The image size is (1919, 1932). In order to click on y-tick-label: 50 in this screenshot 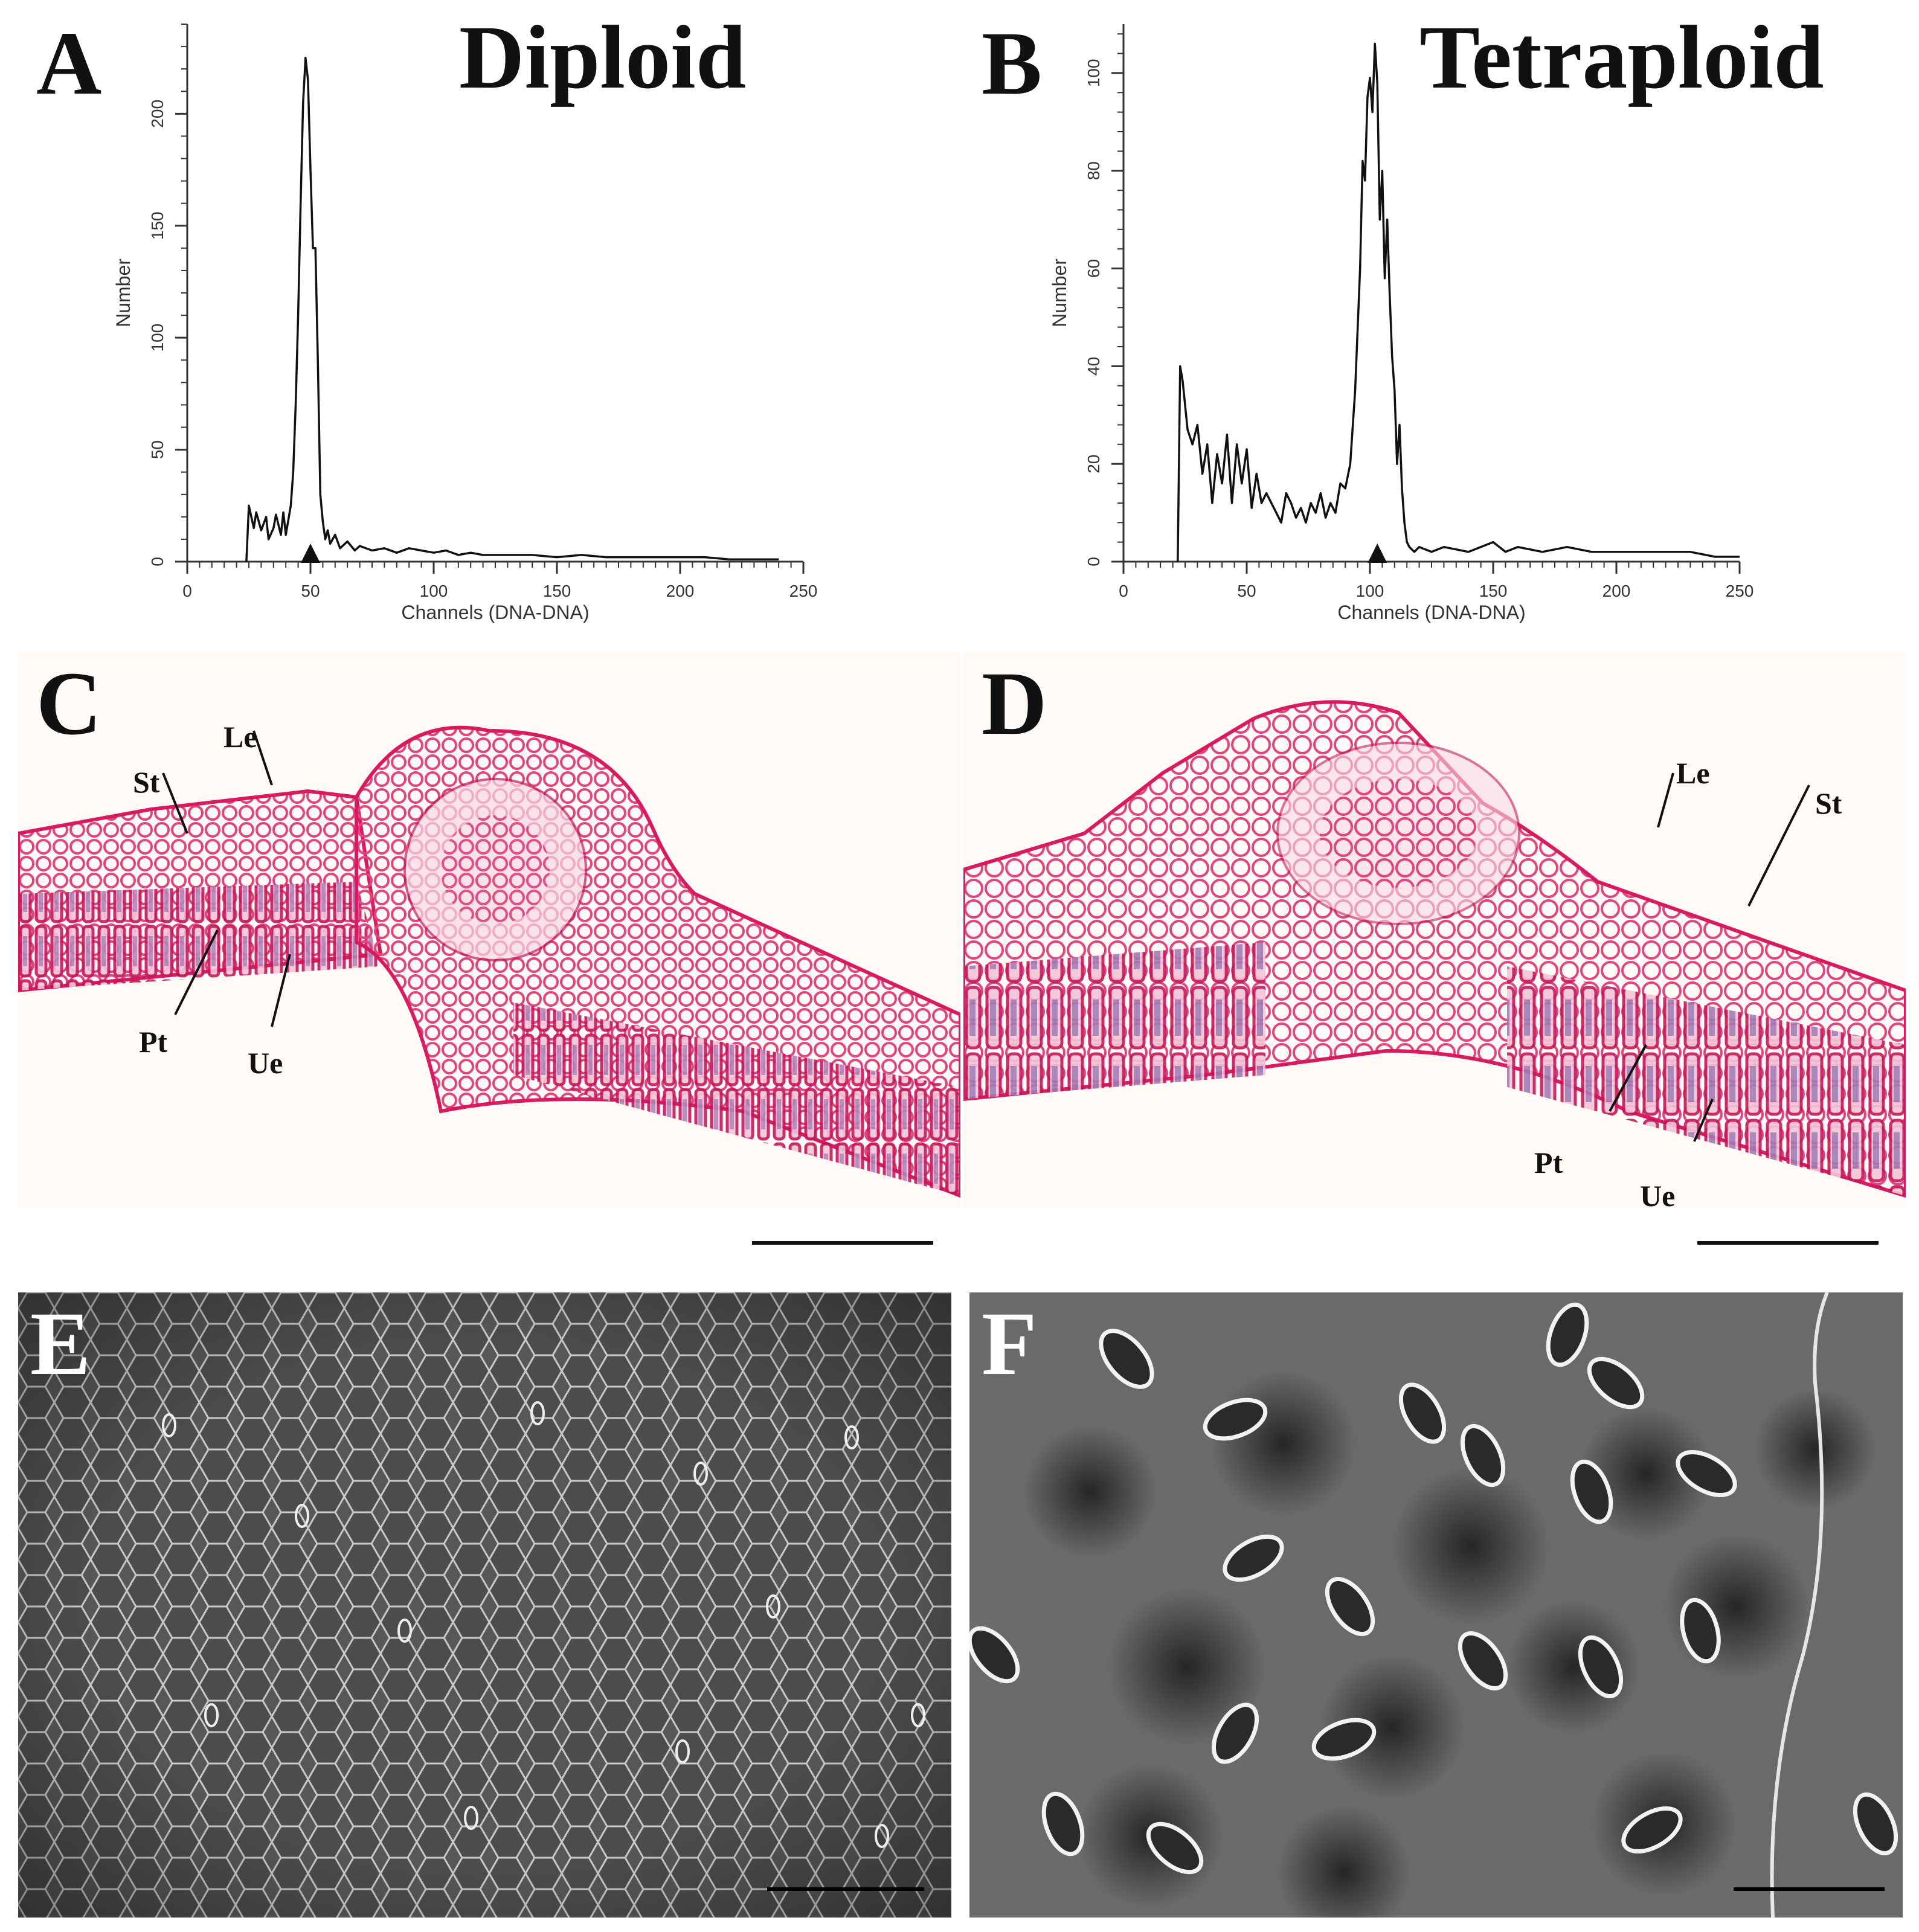, I will do `click(157, 449)`.